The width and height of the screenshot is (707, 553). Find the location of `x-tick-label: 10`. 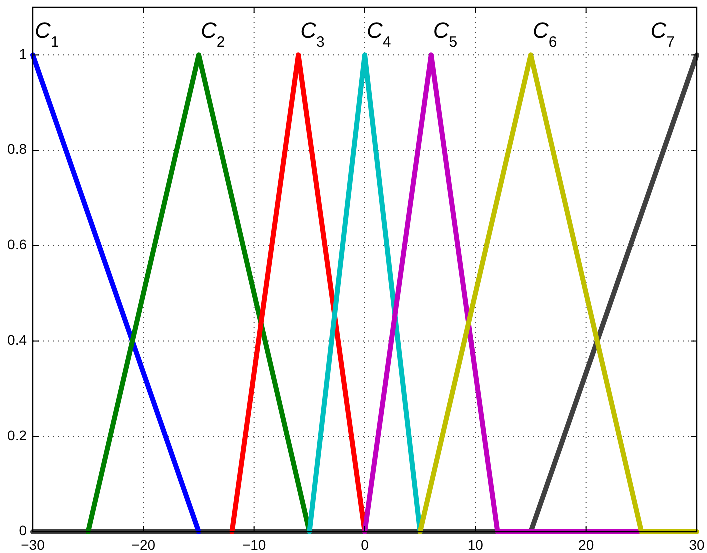

x-tick-label: 10 is located at coordinates (476, 545).